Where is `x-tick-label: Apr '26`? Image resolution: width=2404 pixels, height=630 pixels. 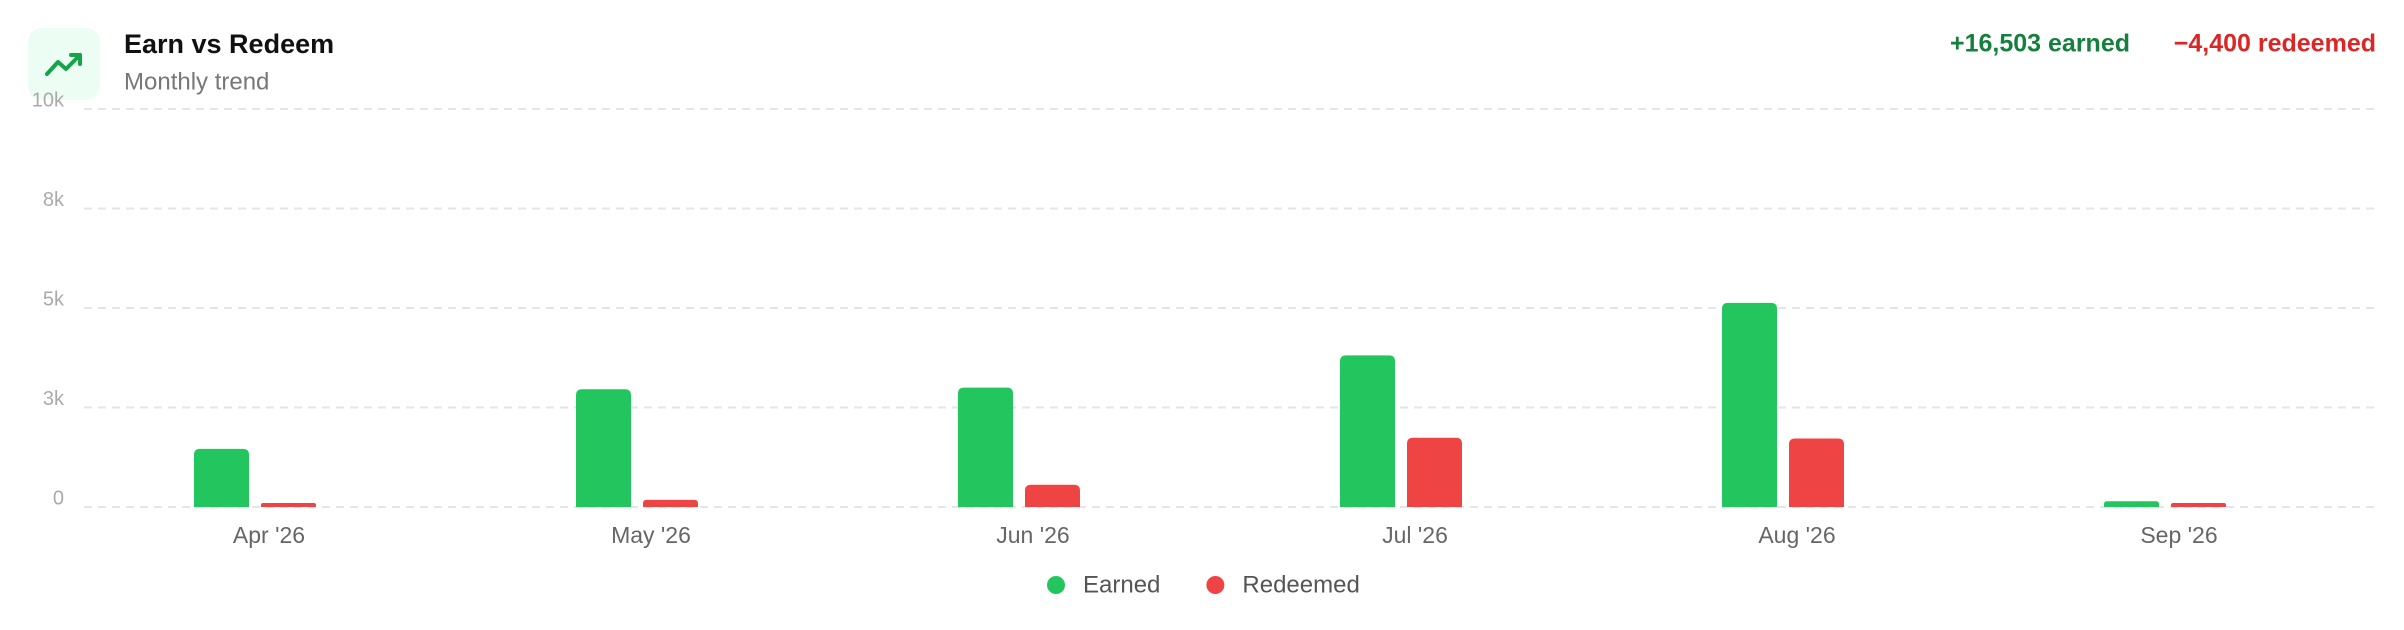 x-tick-label: Apr '26 is located at coordinates (269, 535).